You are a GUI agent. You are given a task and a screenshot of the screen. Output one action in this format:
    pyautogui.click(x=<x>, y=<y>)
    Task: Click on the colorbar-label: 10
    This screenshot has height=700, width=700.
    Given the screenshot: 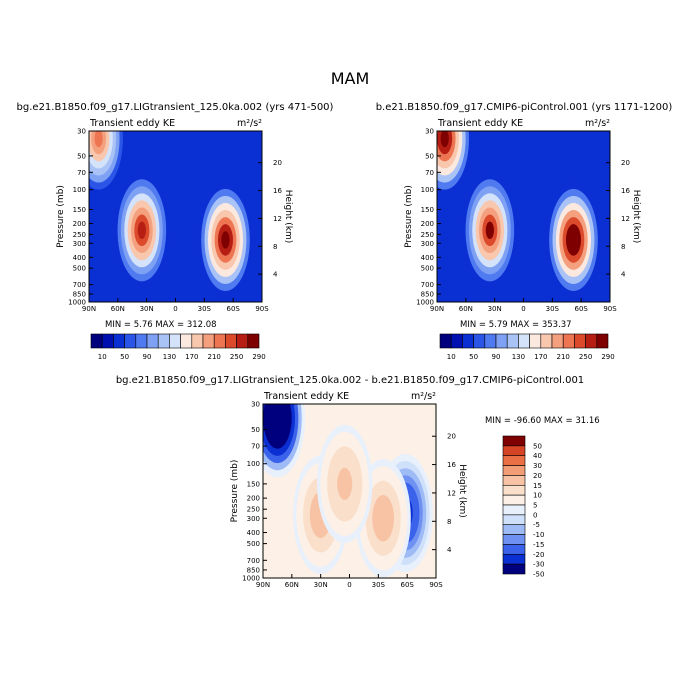 What is the action you would take?
    pyautogui.click(x=102, y=357)
    